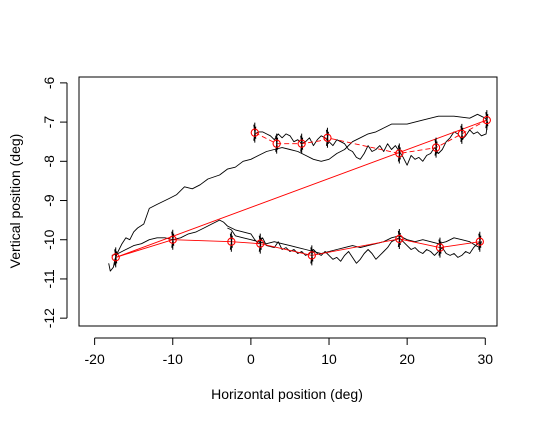  I want to click on x-tick-label: 30, so click(485, 359).